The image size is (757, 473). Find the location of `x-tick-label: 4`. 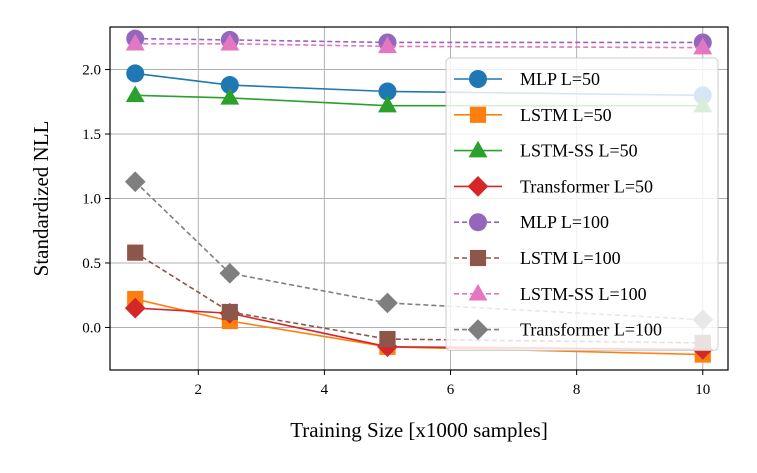

x-tick-label: 4 is located at coordinates (325, 390).